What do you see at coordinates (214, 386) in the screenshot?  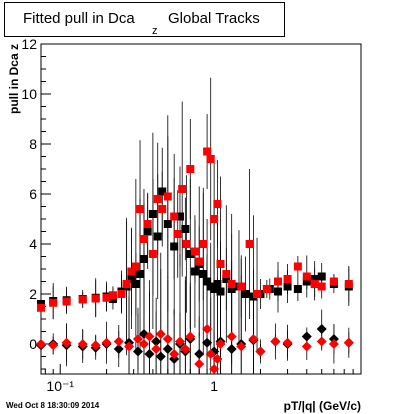 I see `x-tick-label: 1` at bounding box center [214, 386].